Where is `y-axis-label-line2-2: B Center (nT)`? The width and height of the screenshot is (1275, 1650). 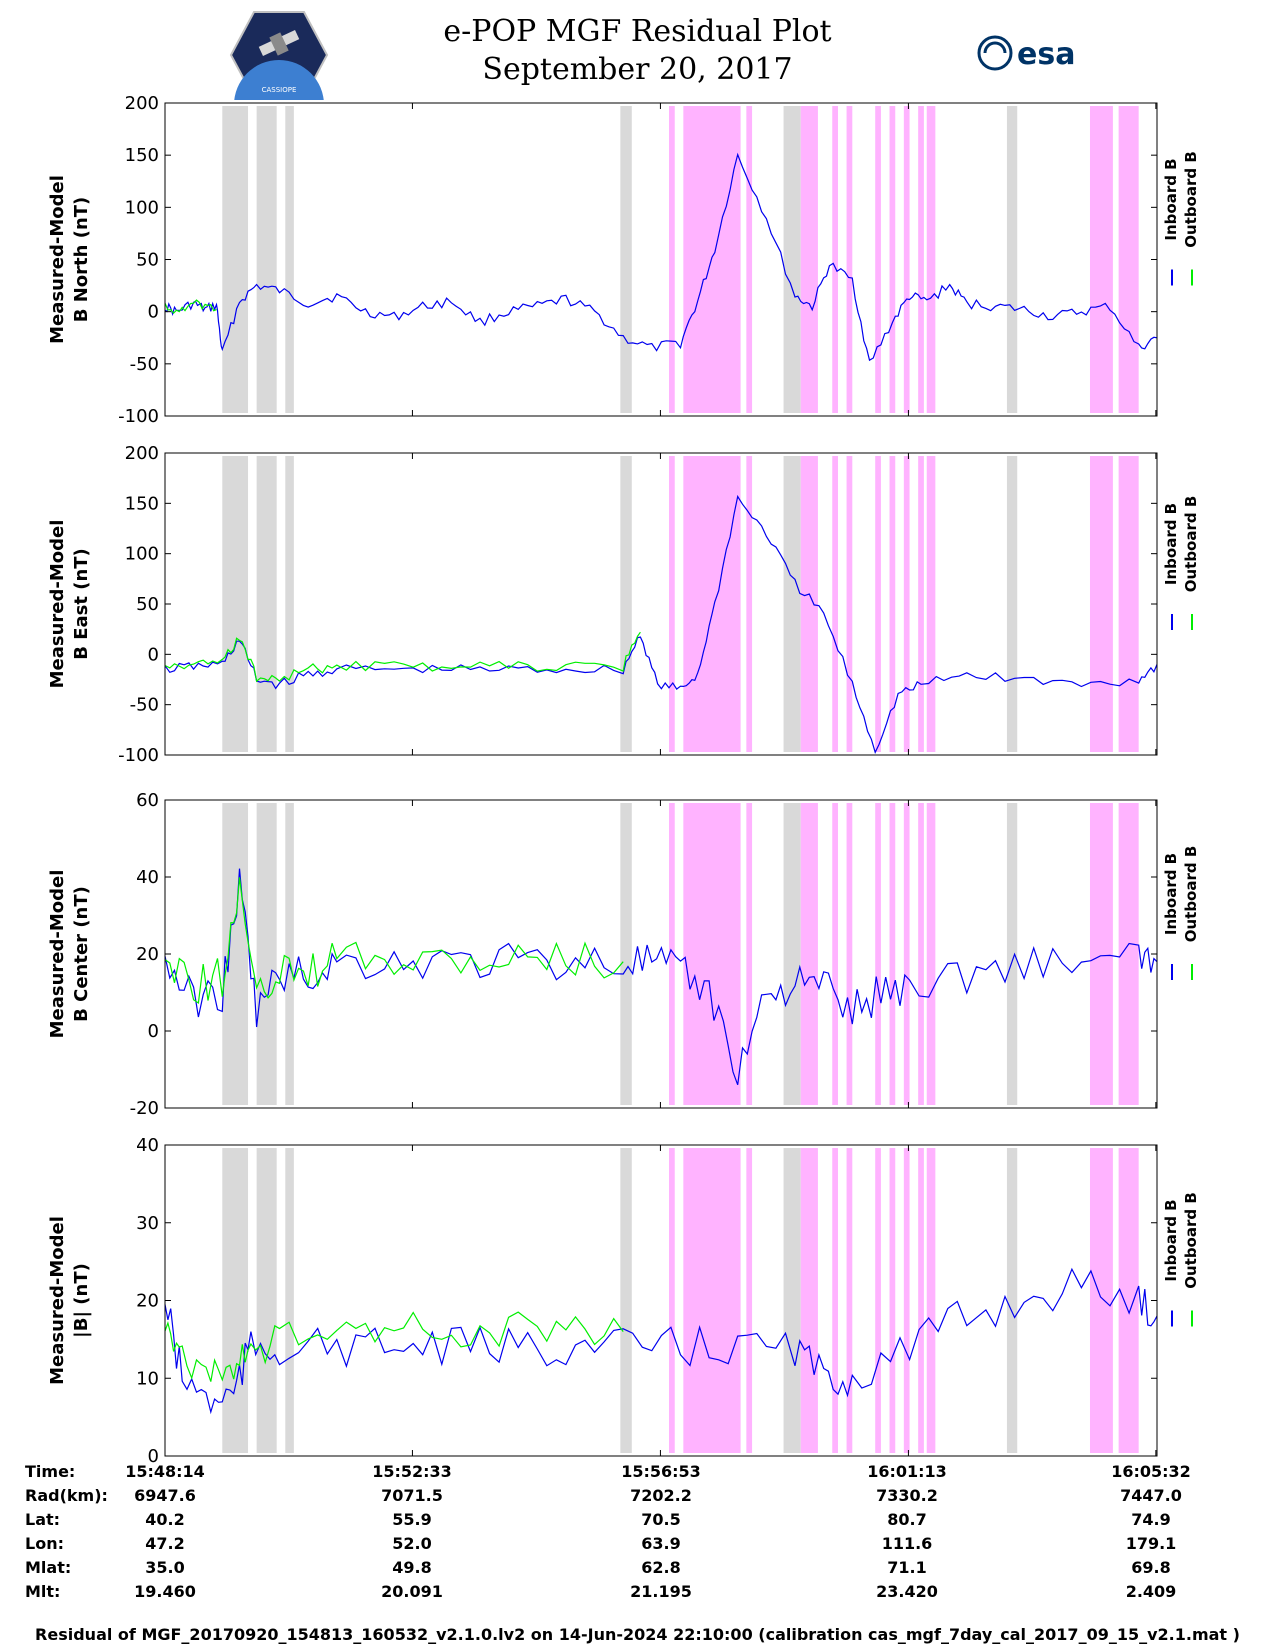
y-axis-label-line2-2: B Center (nT) is located at coordinates (81, 954).